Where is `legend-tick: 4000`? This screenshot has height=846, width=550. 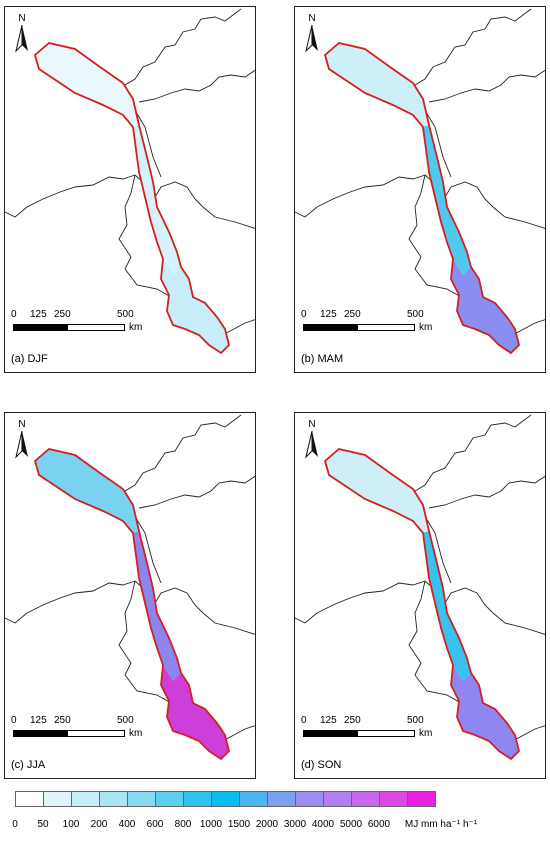 legend-tick: 4000 is located at coordinates (323, 824).